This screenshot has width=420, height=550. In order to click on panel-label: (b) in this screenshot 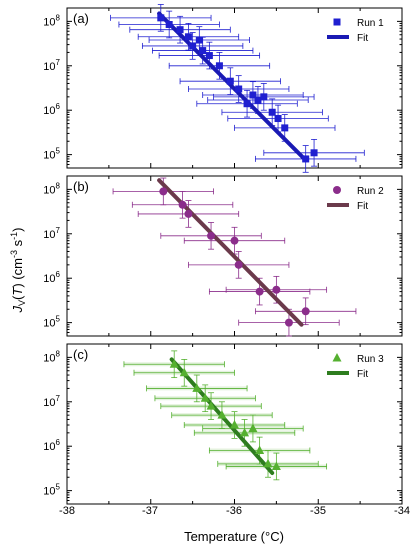, I will do `click(81, 186)`.